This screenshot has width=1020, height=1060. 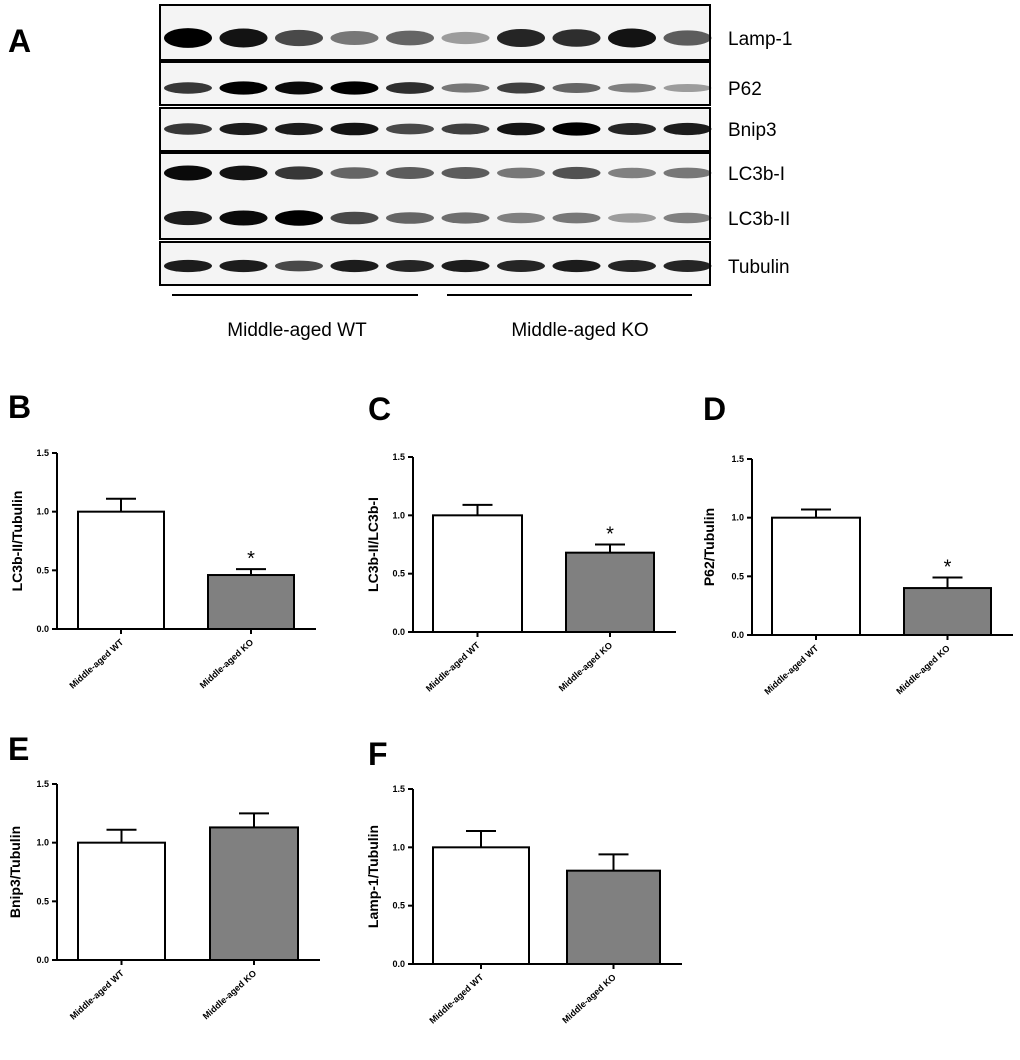 What do you see at coordinates (373, 544) in the screenshot?
I see `y-axis-label: LC3b-II/LC3b-I` at bounding box center [373, 544].